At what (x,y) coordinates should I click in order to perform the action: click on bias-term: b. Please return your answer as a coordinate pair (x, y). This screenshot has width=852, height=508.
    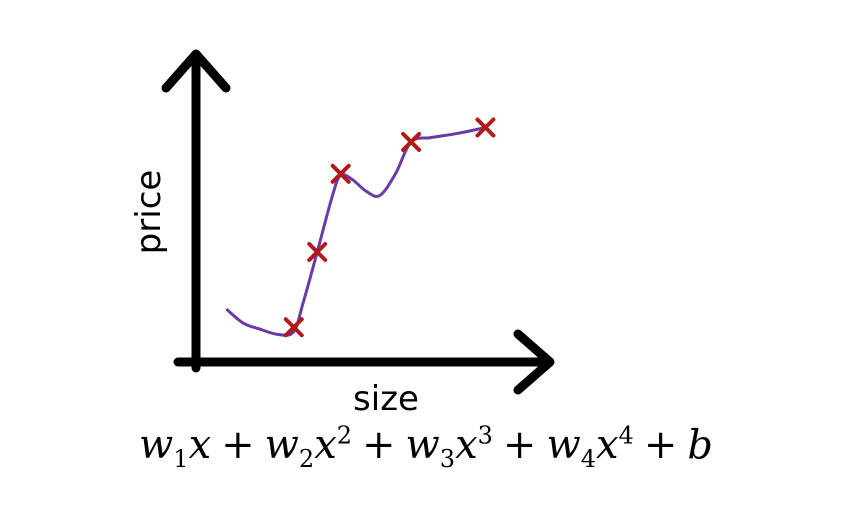
    Looking at the image, I should click on (700, 445).